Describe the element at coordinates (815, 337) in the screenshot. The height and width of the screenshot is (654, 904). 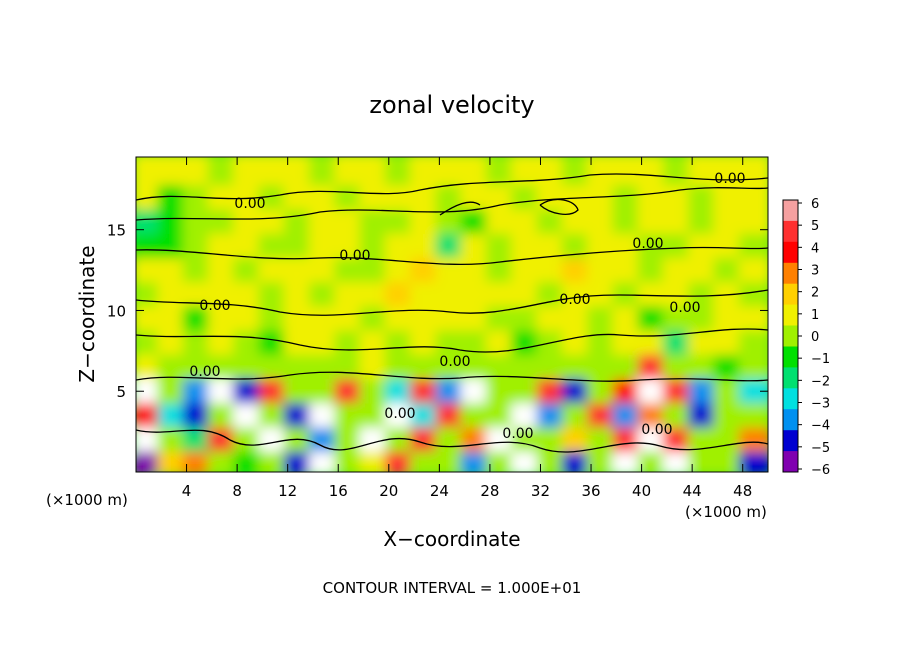
I see `colorbar-label: 0` at that location.